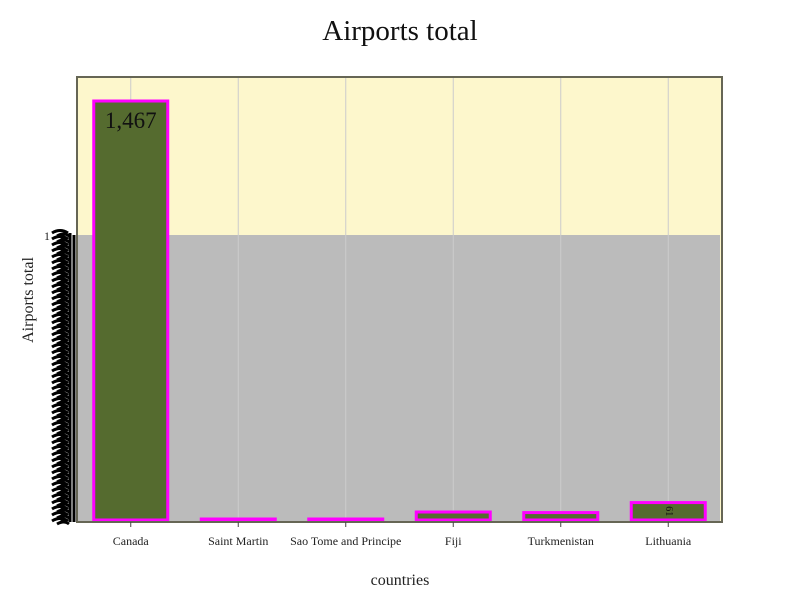  Describe the element at coordinates (399, 31) in the screenshot. I see `chart-title: Airports total` at that location.